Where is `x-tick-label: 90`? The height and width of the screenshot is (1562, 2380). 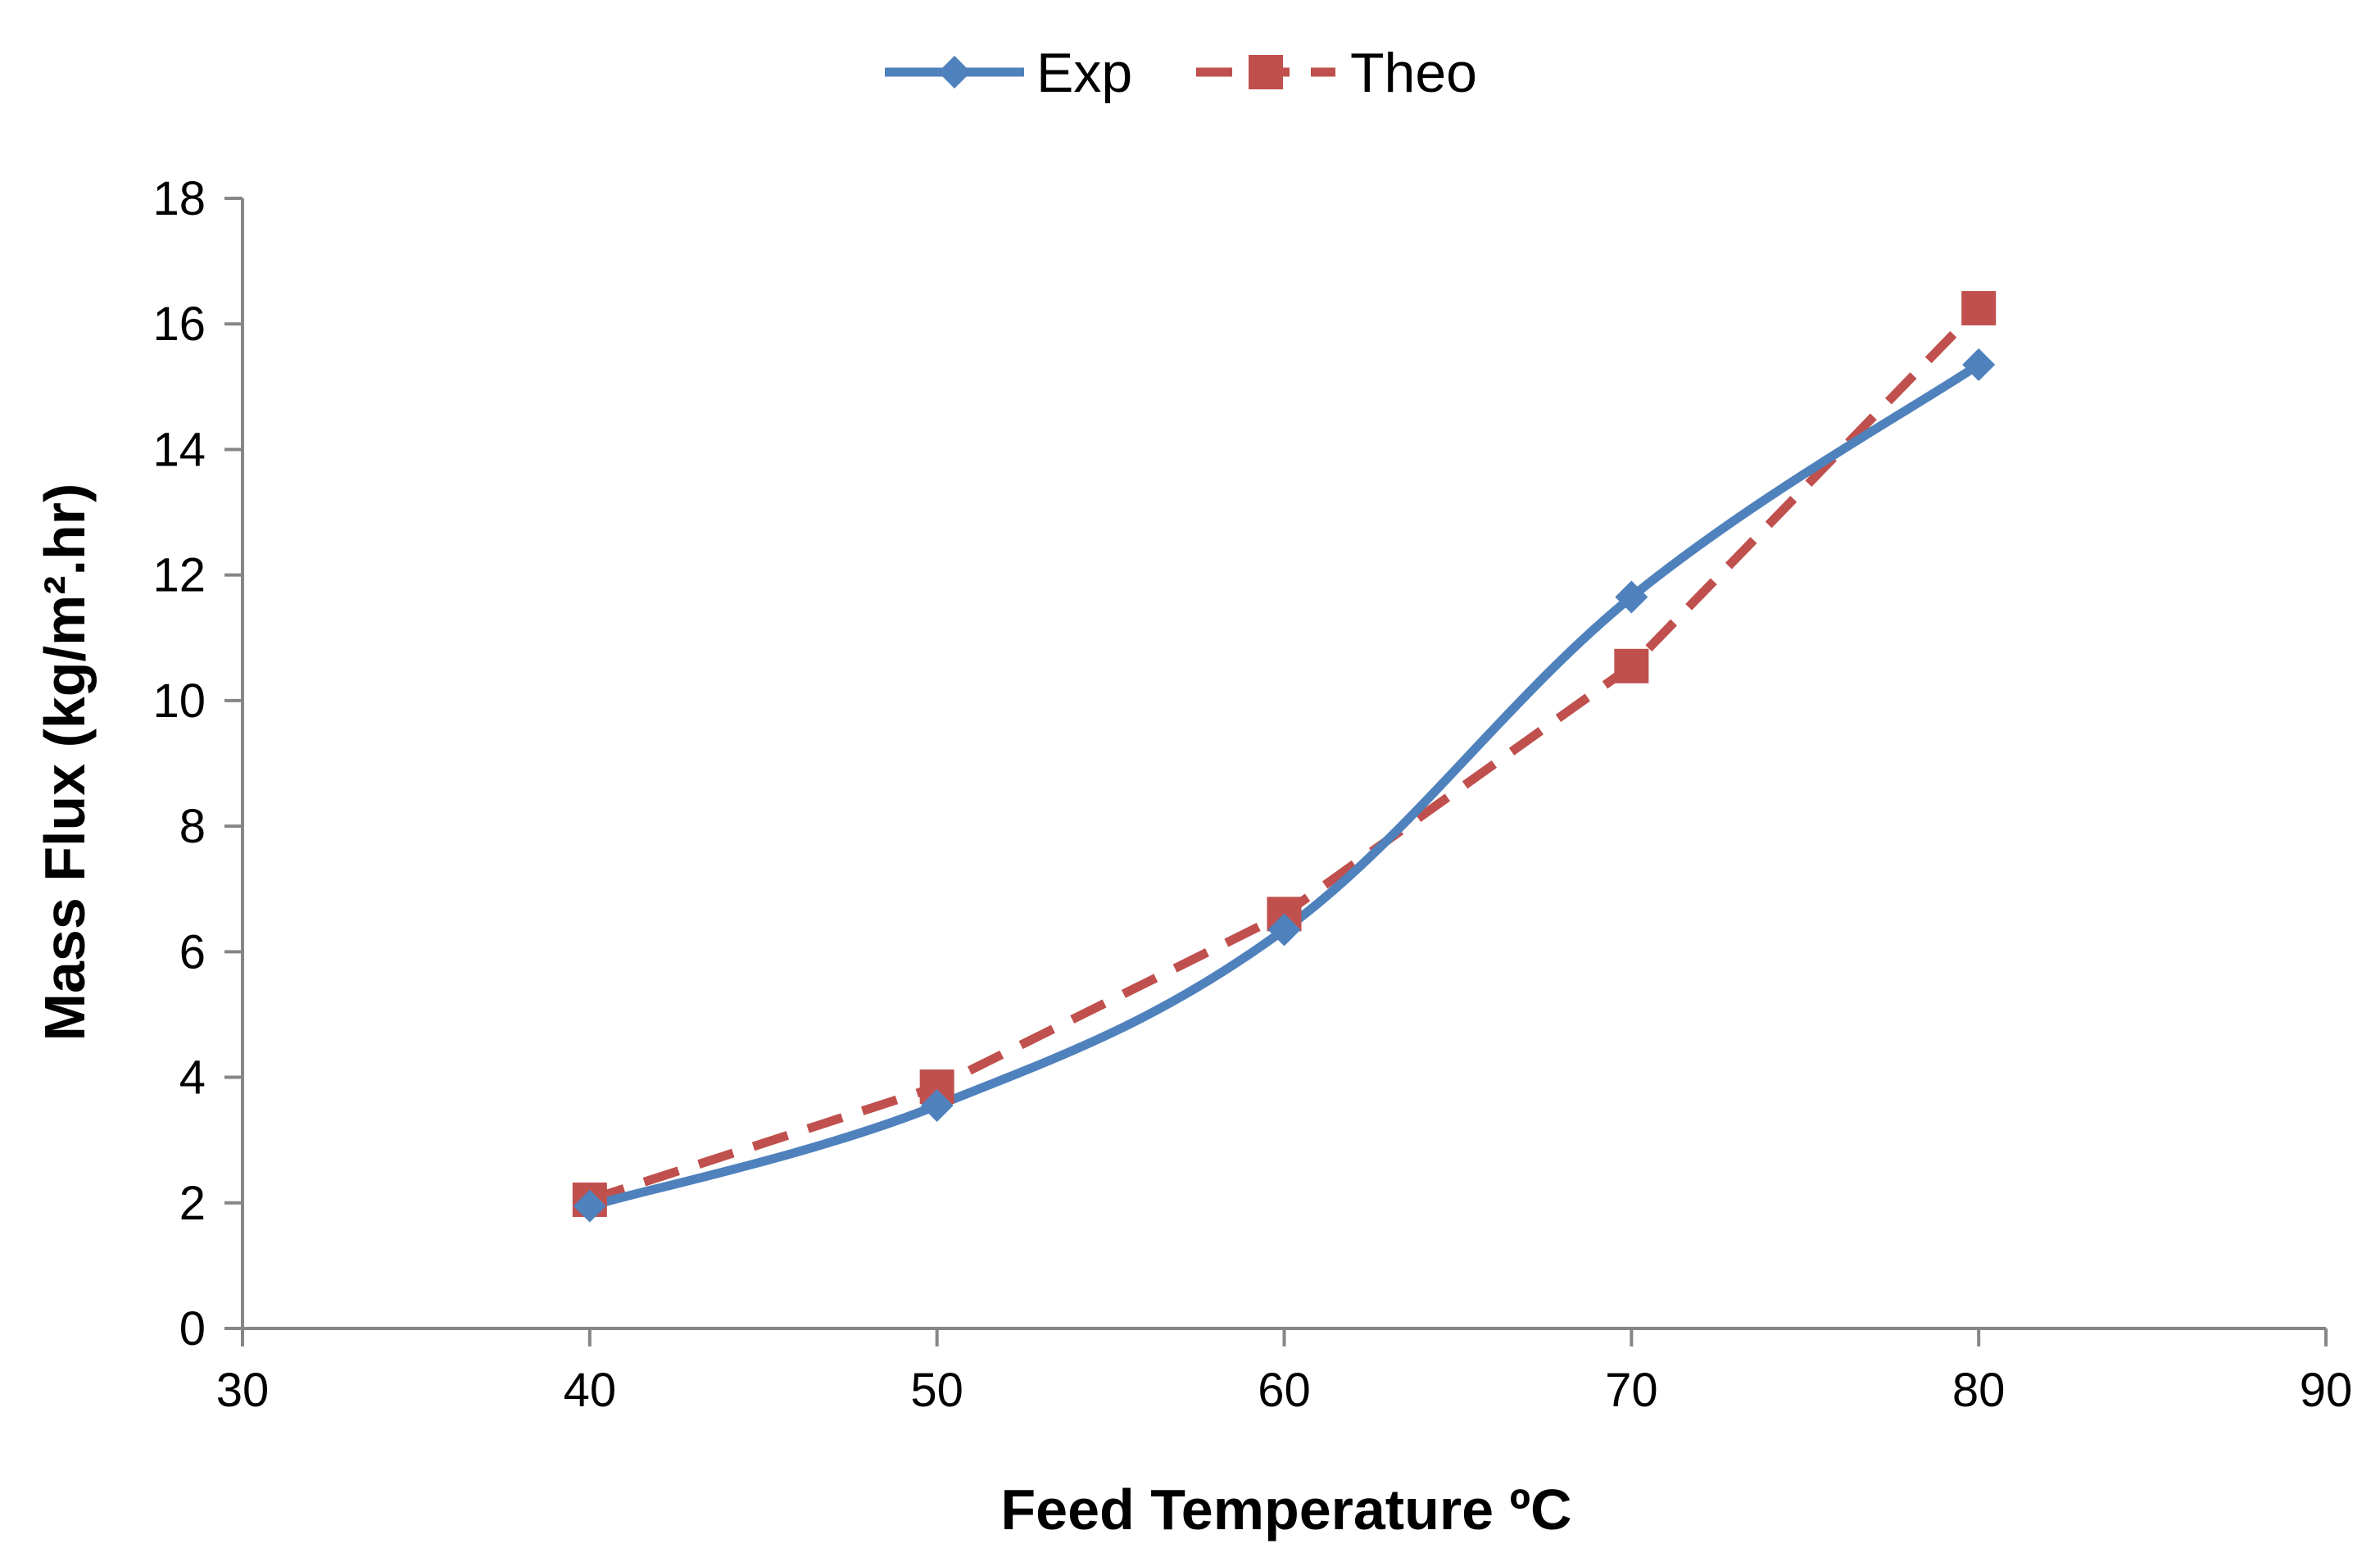
x-tick-label: 90 is located at coordinates (2326, 1390).